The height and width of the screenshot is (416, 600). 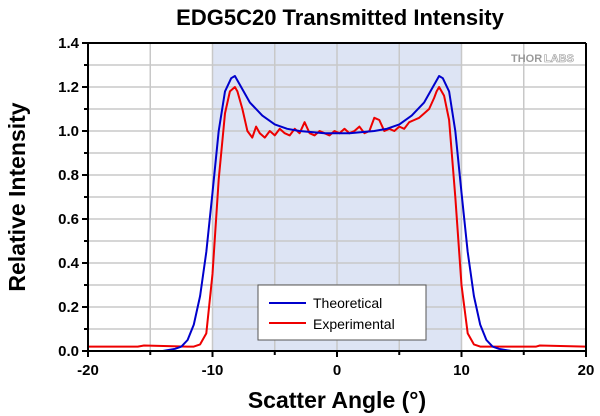 I want to click on x-tick-label: 10, so click(x=461, y=370).